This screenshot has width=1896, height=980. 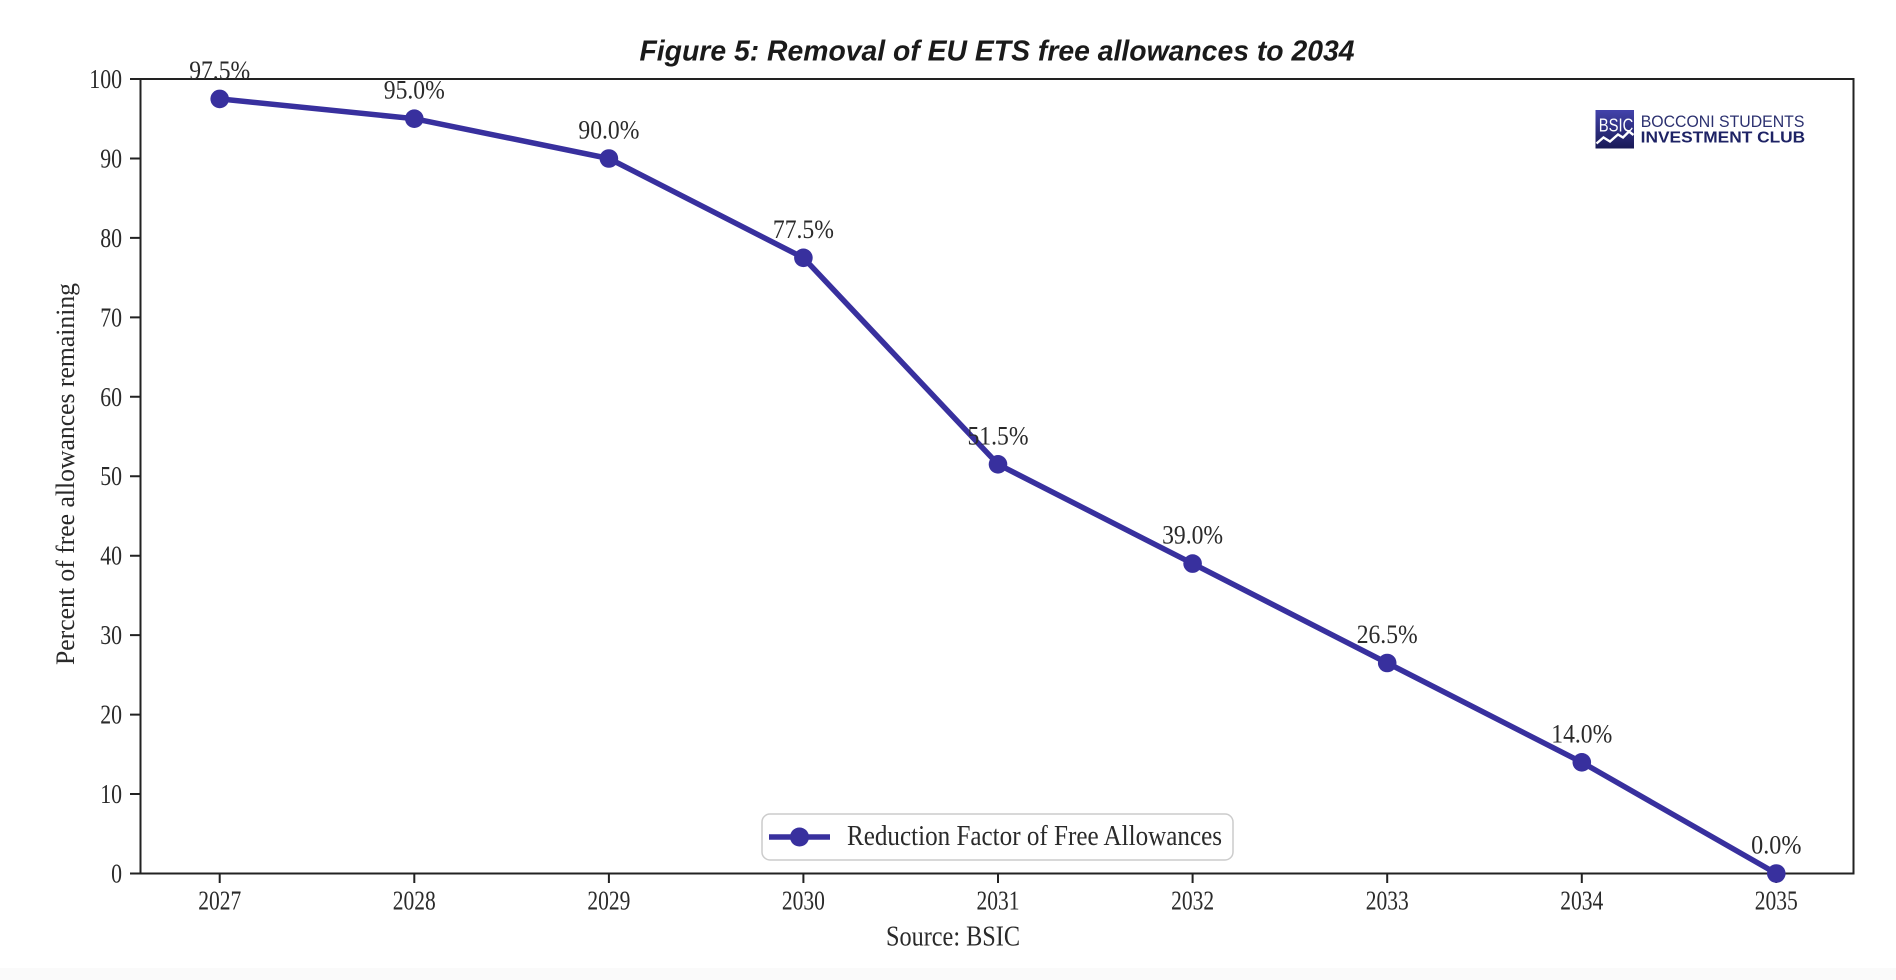 I want to click on svg-text: 2030, so click(x=803, y=901).